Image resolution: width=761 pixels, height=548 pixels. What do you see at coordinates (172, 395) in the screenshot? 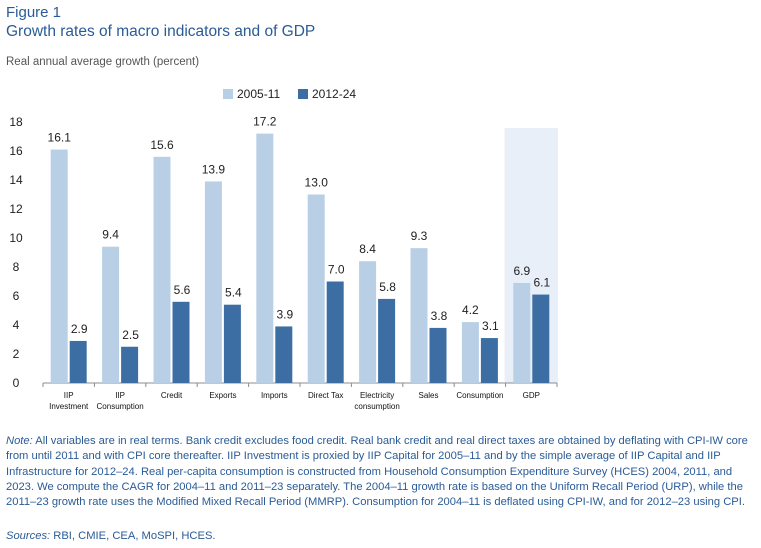
I see `x-tick-label: Credit` at bounding box center [172, 395].